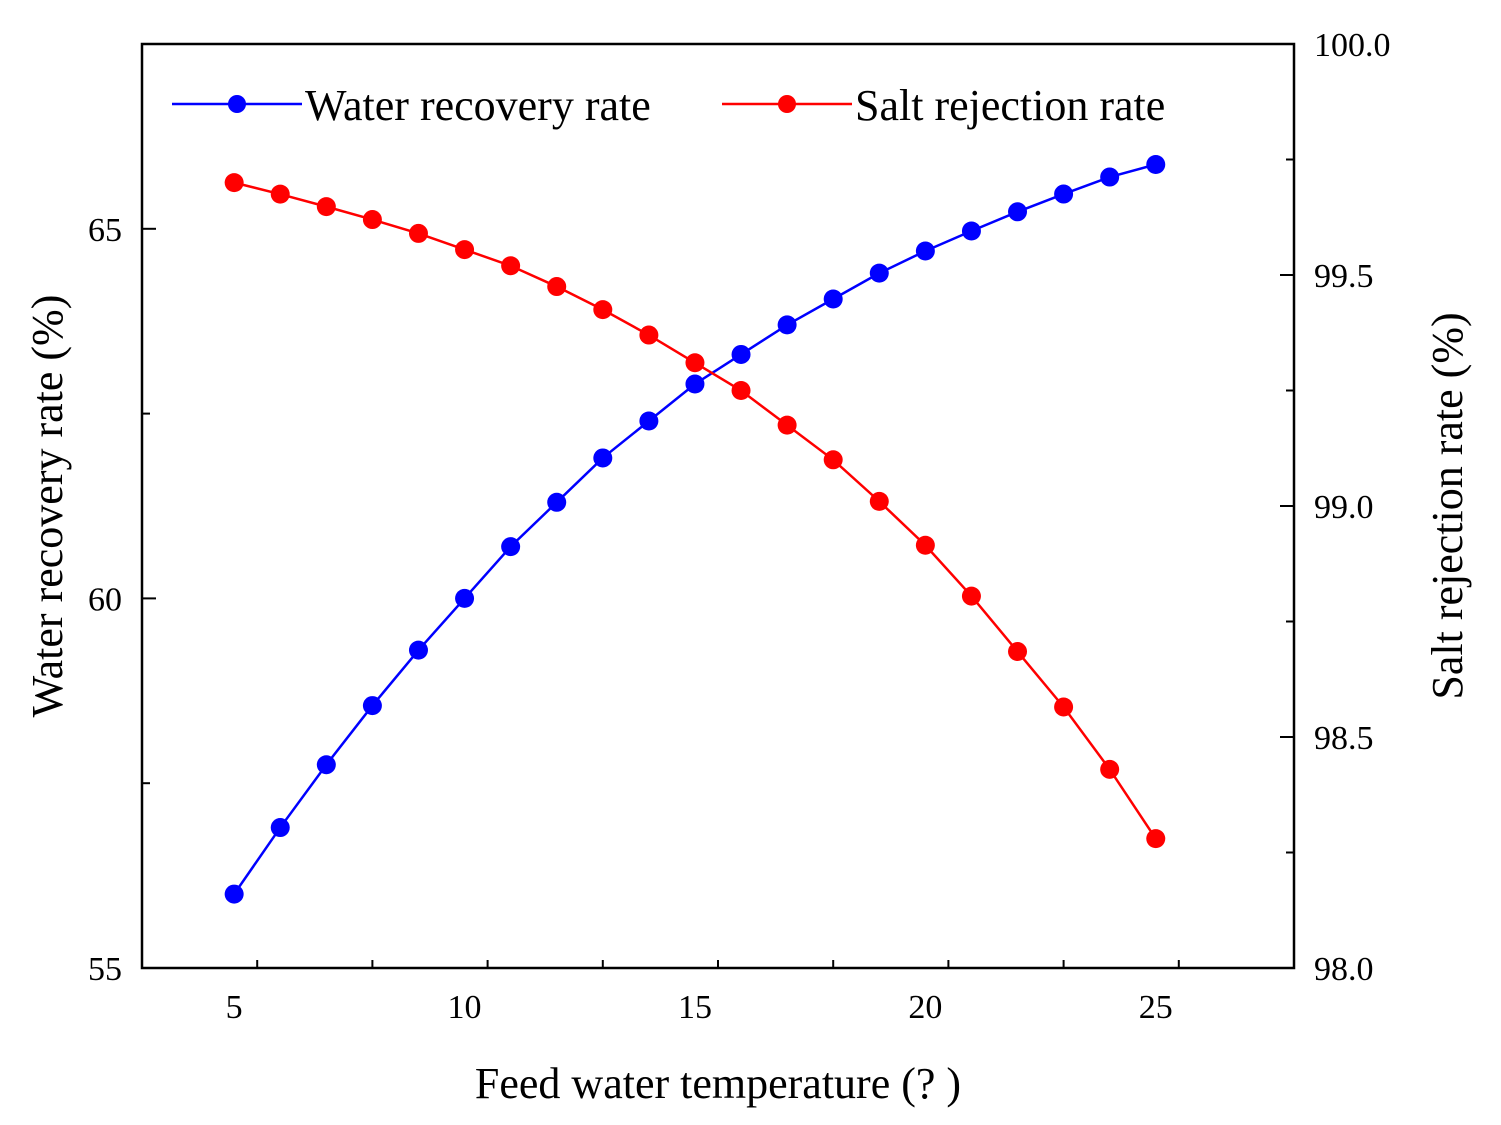  Describe the element at coordinates (105, 230) in the screenshot. I see `left-y-tick-label: 65` at that location.